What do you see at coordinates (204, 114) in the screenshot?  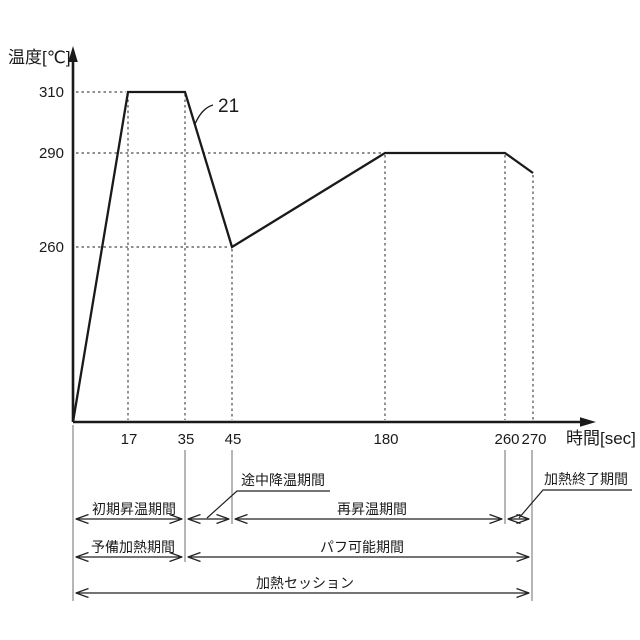 I see `curve-ref-leader` at bounding box center [204, 114].